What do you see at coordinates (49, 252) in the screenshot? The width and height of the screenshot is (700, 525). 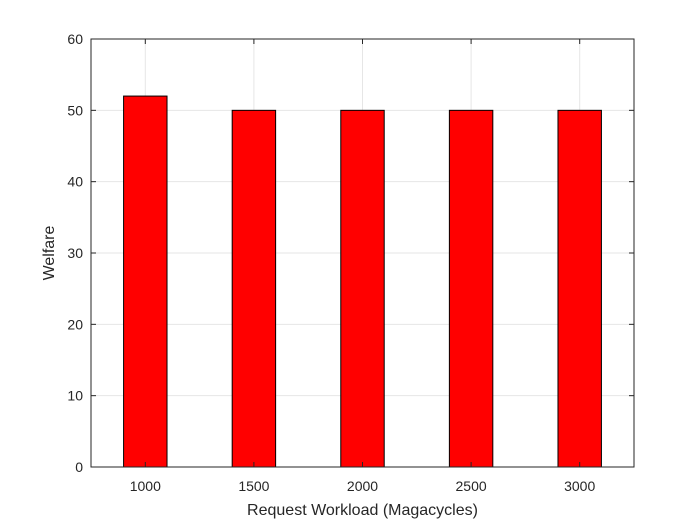 I see `y-axis-label: Welfare` at bounding box center [49, 252].